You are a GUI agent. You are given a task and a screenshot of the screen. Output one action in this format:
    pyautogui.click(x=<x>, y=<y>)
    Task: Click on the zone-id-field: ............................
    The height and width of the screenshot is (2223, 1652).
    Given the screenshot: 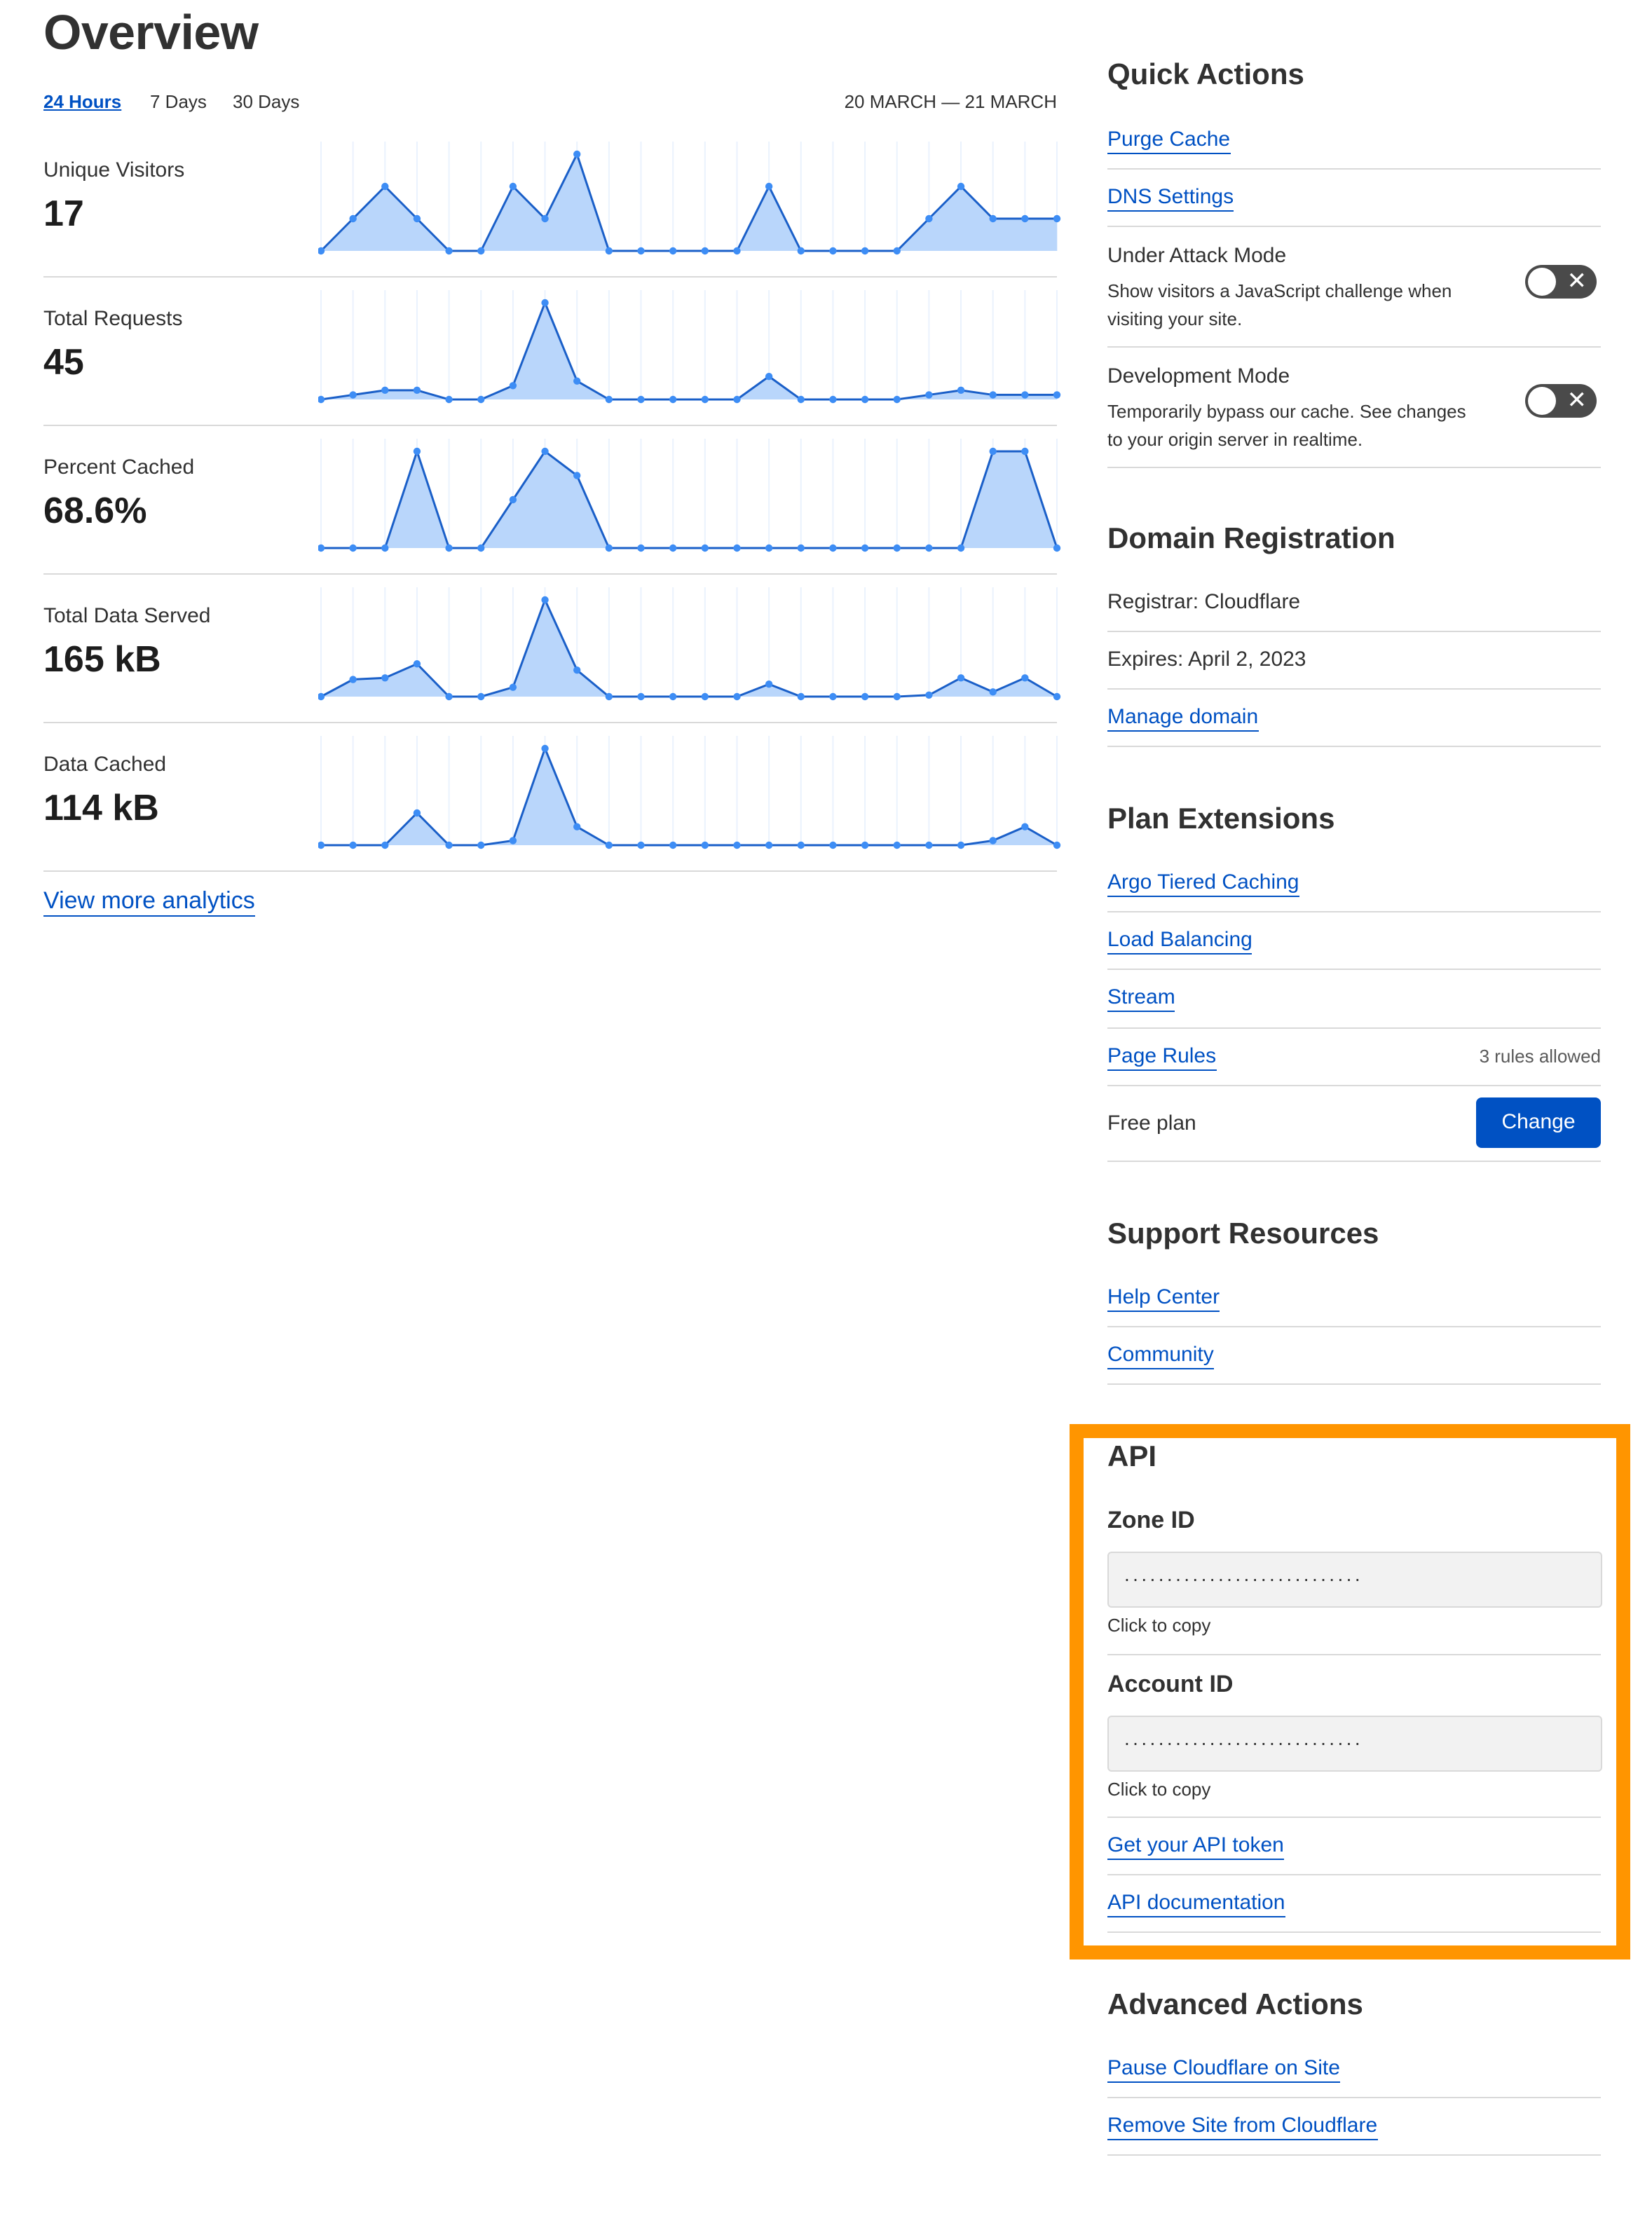 What is the action you would take?
    pyautogui.click(x=1355, y=1580)
    